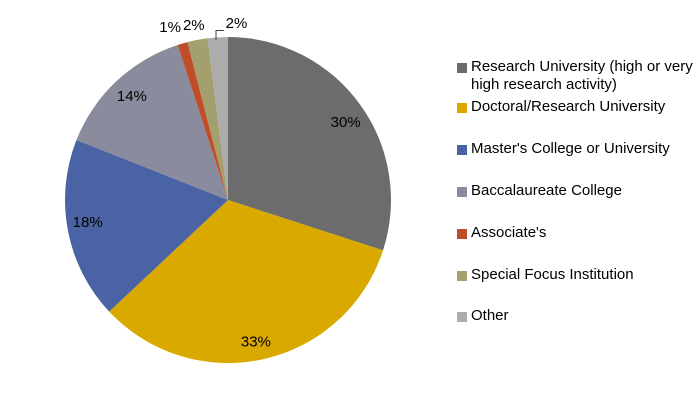 Image resolution: width=700 pixels, height=402 pixels. I want to click on legend-item-2: Master's College or University, so click(577, 149).